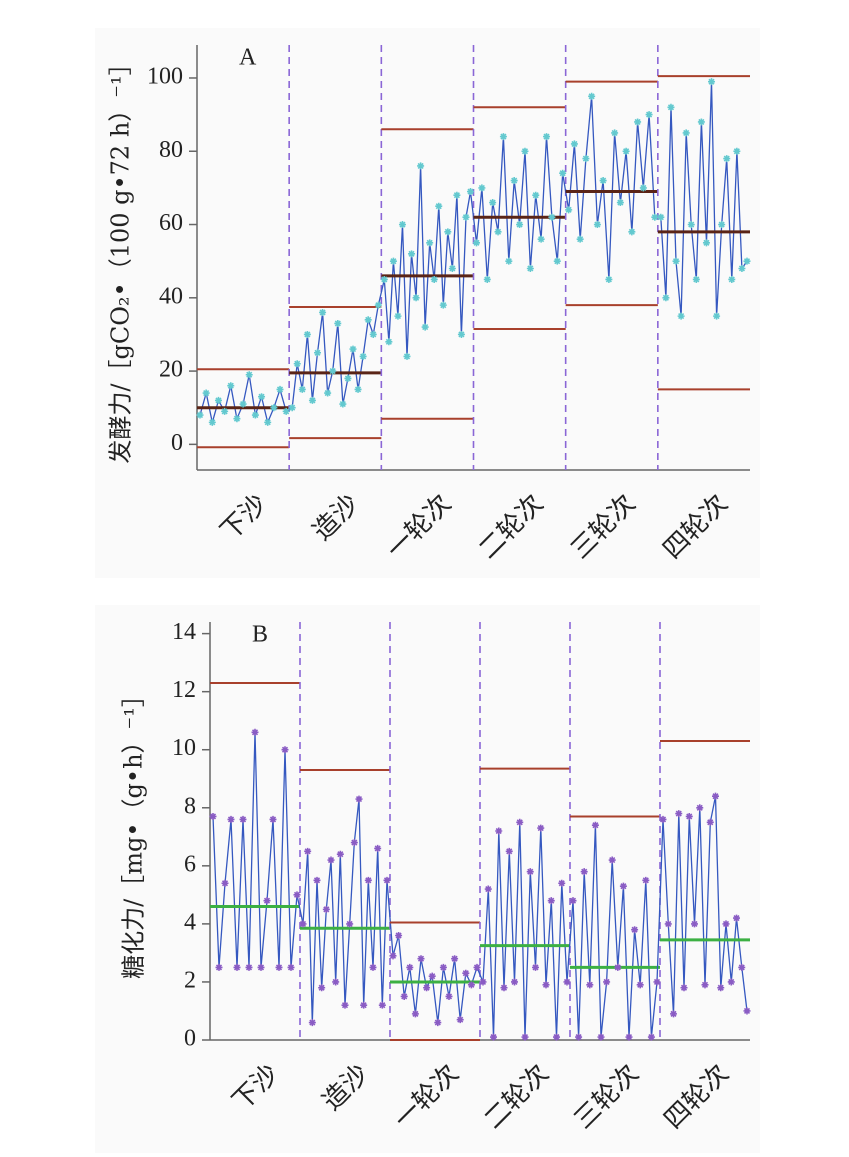 The width and height of the screenshot is (849, 1157). Describe the element at coordinates (184, 632) in the screenshot. I see `y-tick-label: 14` at that location.